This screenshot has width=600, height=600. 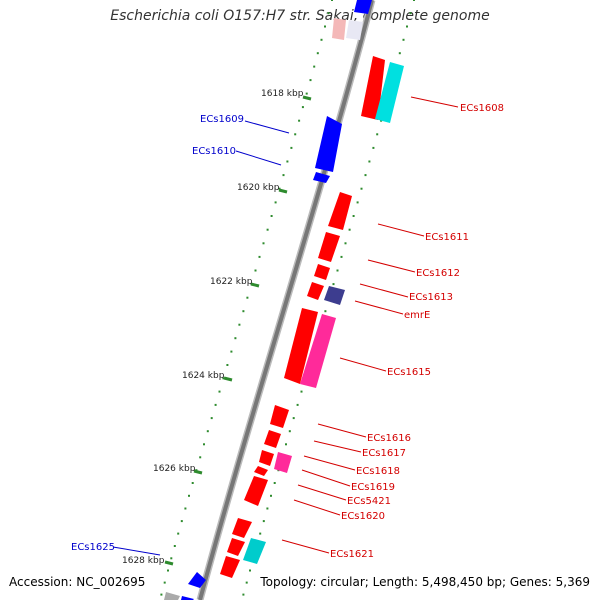 What do you see at coordinates (254, 551) in the screenshot?
I see `gene-ecs1621-cyan` at bounding box center [254, 551].